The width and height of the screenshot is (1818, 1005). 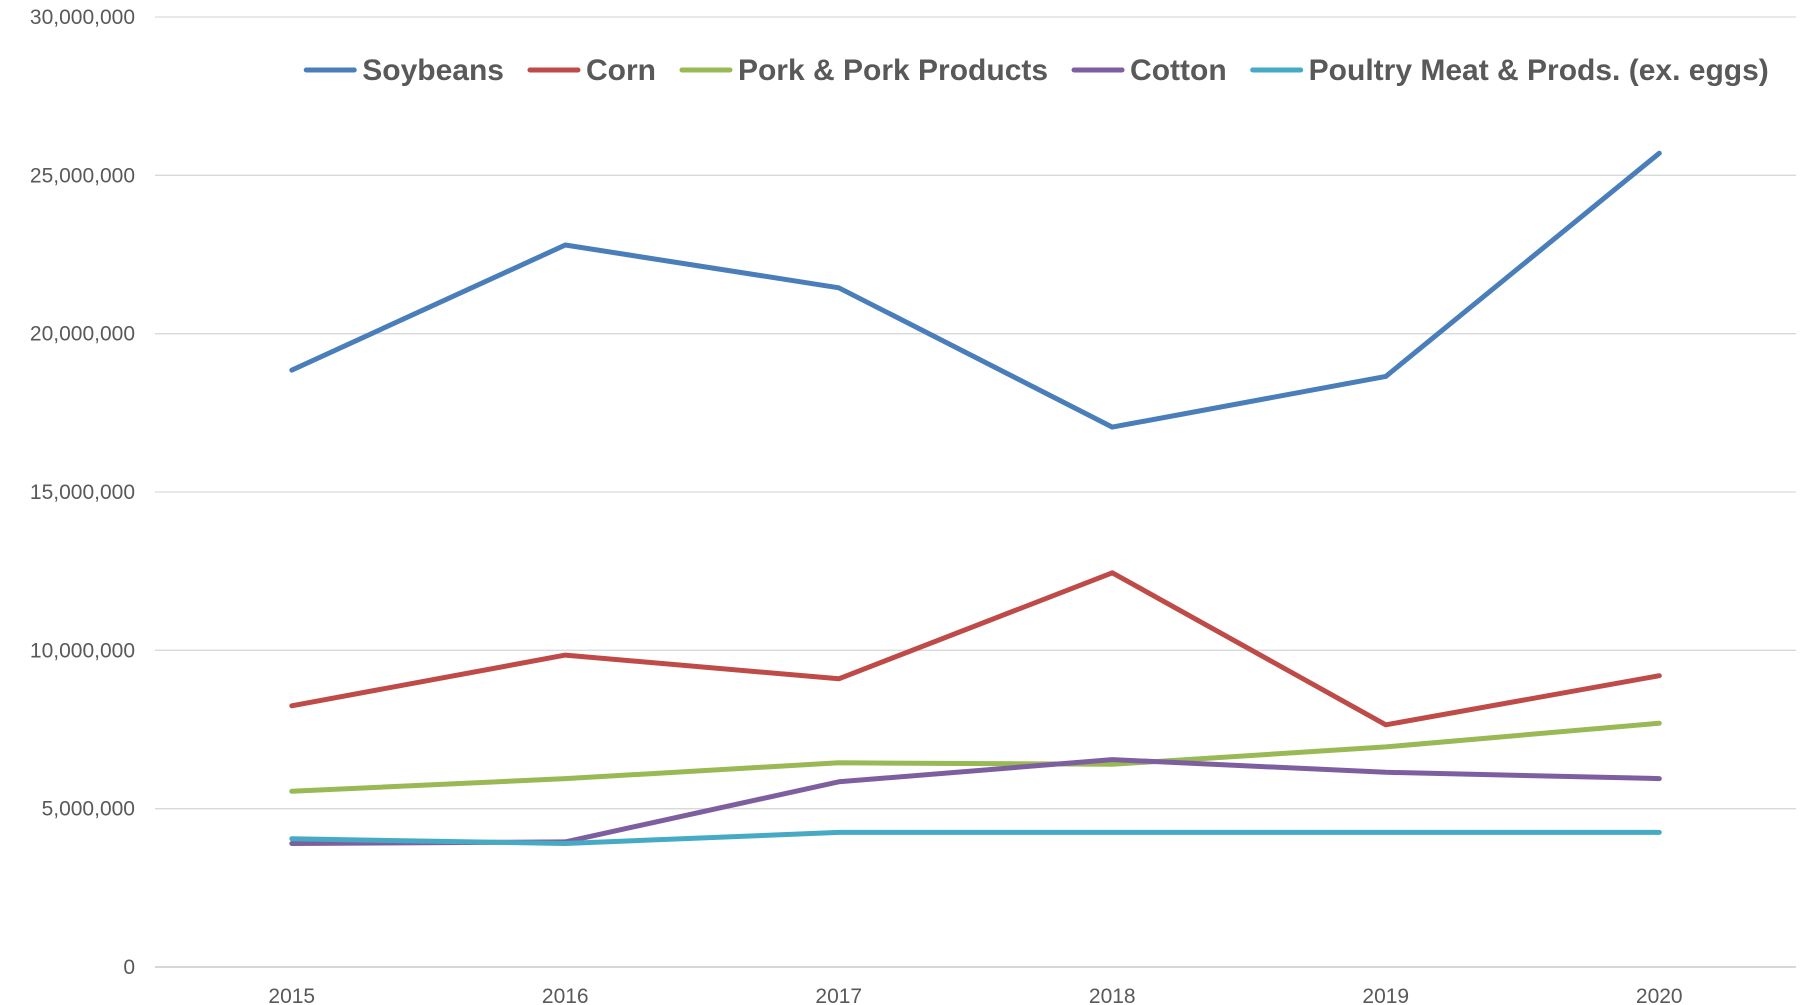 What do you see at coordinates (1112, 995) in the screenshot?
I see `x-tick-label: 2018` at bounding box center [1112, 995].